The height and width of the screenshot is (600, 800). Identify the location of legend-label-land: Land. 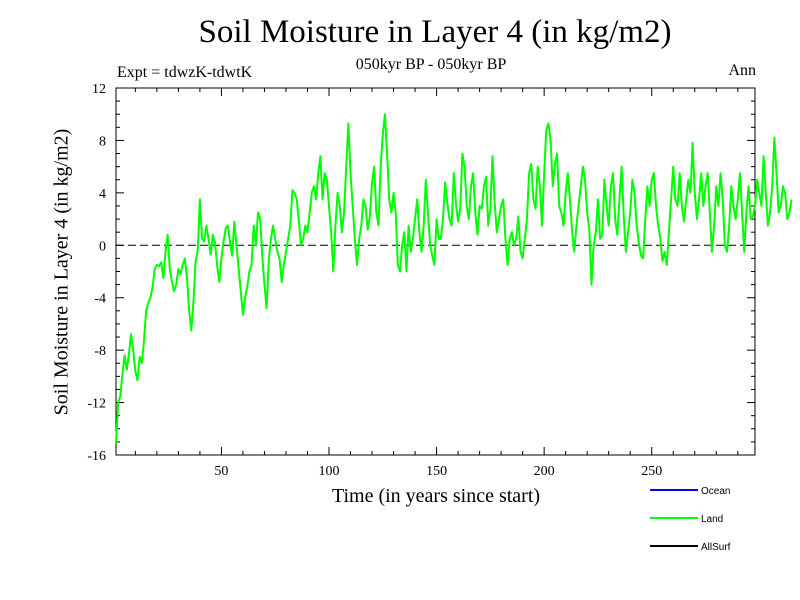
(712, 519).